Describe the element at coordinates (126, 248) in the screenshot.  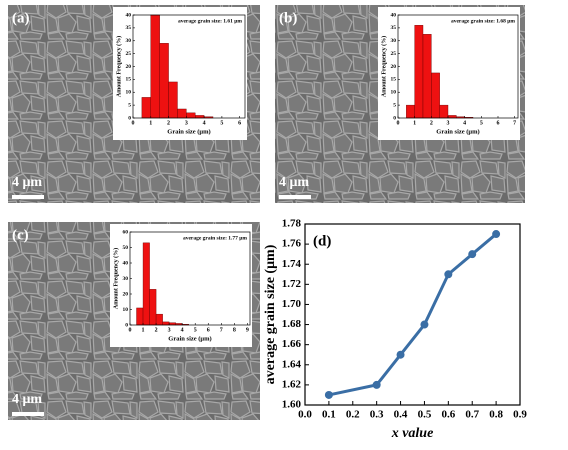
I see `y-tick-label: 50` at that location.